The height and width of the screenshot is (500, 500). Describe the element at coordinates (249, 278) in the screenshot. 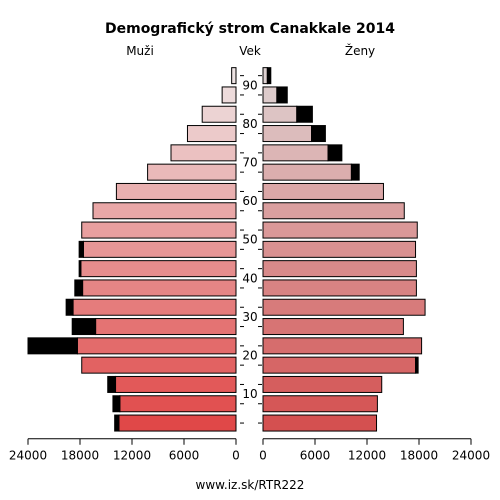

I see `age-tick-label-40: 40` at that location.